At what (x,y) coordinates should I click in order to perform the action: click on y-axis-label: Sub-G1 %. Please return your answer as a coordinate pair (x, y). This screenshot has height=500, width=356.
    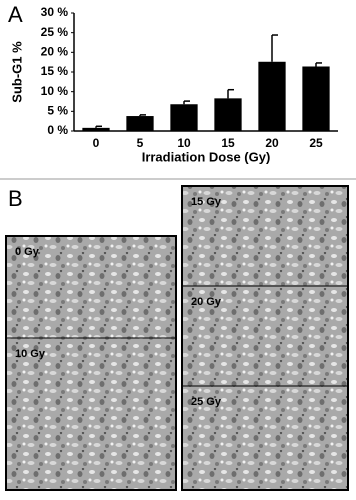
    Looking at the image, I should click on (16, 72).